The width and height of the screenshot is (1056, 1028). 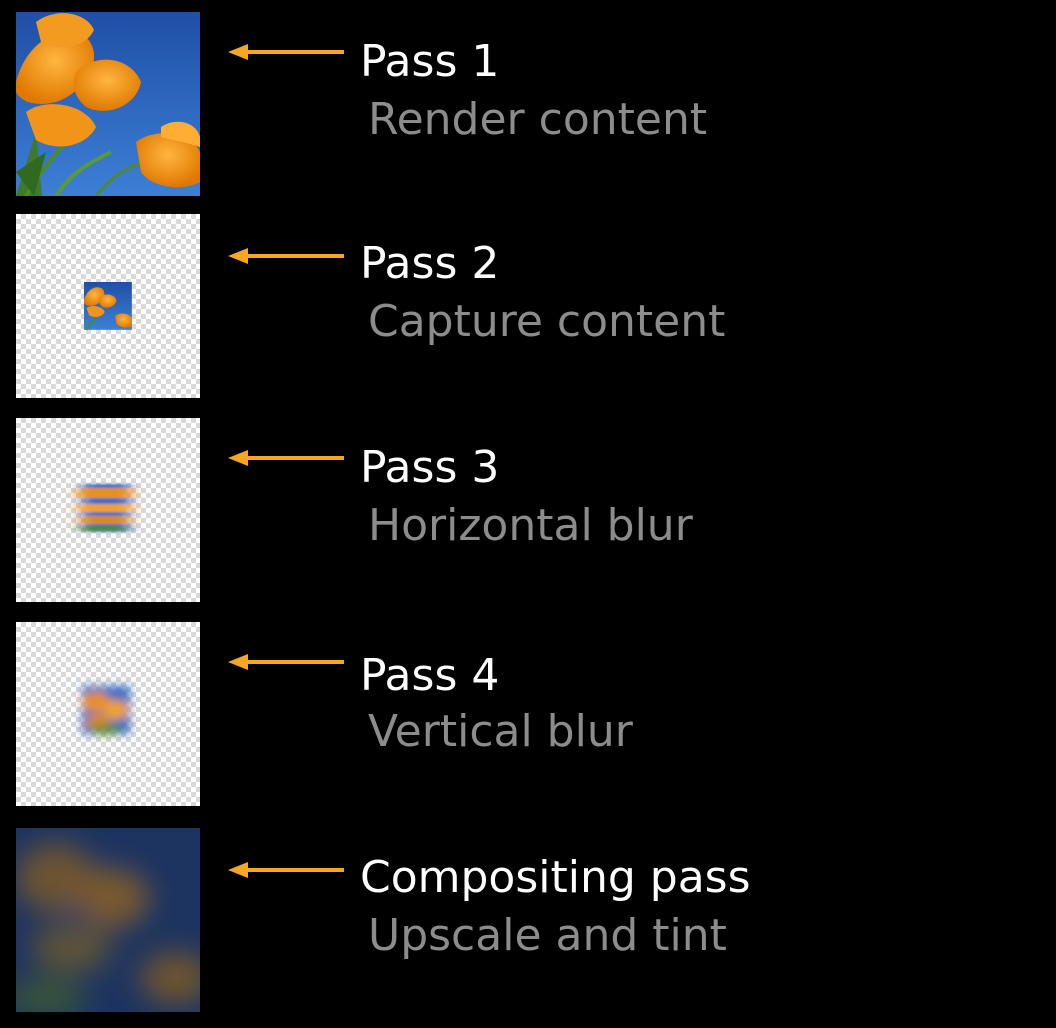 What do you see at coordinates (108, 510) in the screenshot?
I see `horizontal-blur-thumbnail` at bounding box center [108, 510].